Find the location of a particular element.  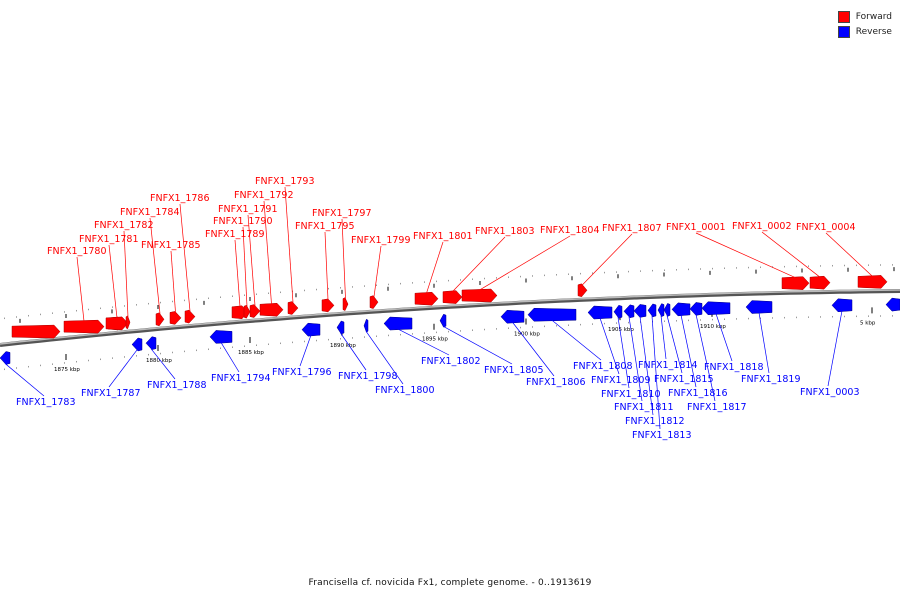

gene-label-forward: FNFX1_1797 is located at coordinates (342, 213).